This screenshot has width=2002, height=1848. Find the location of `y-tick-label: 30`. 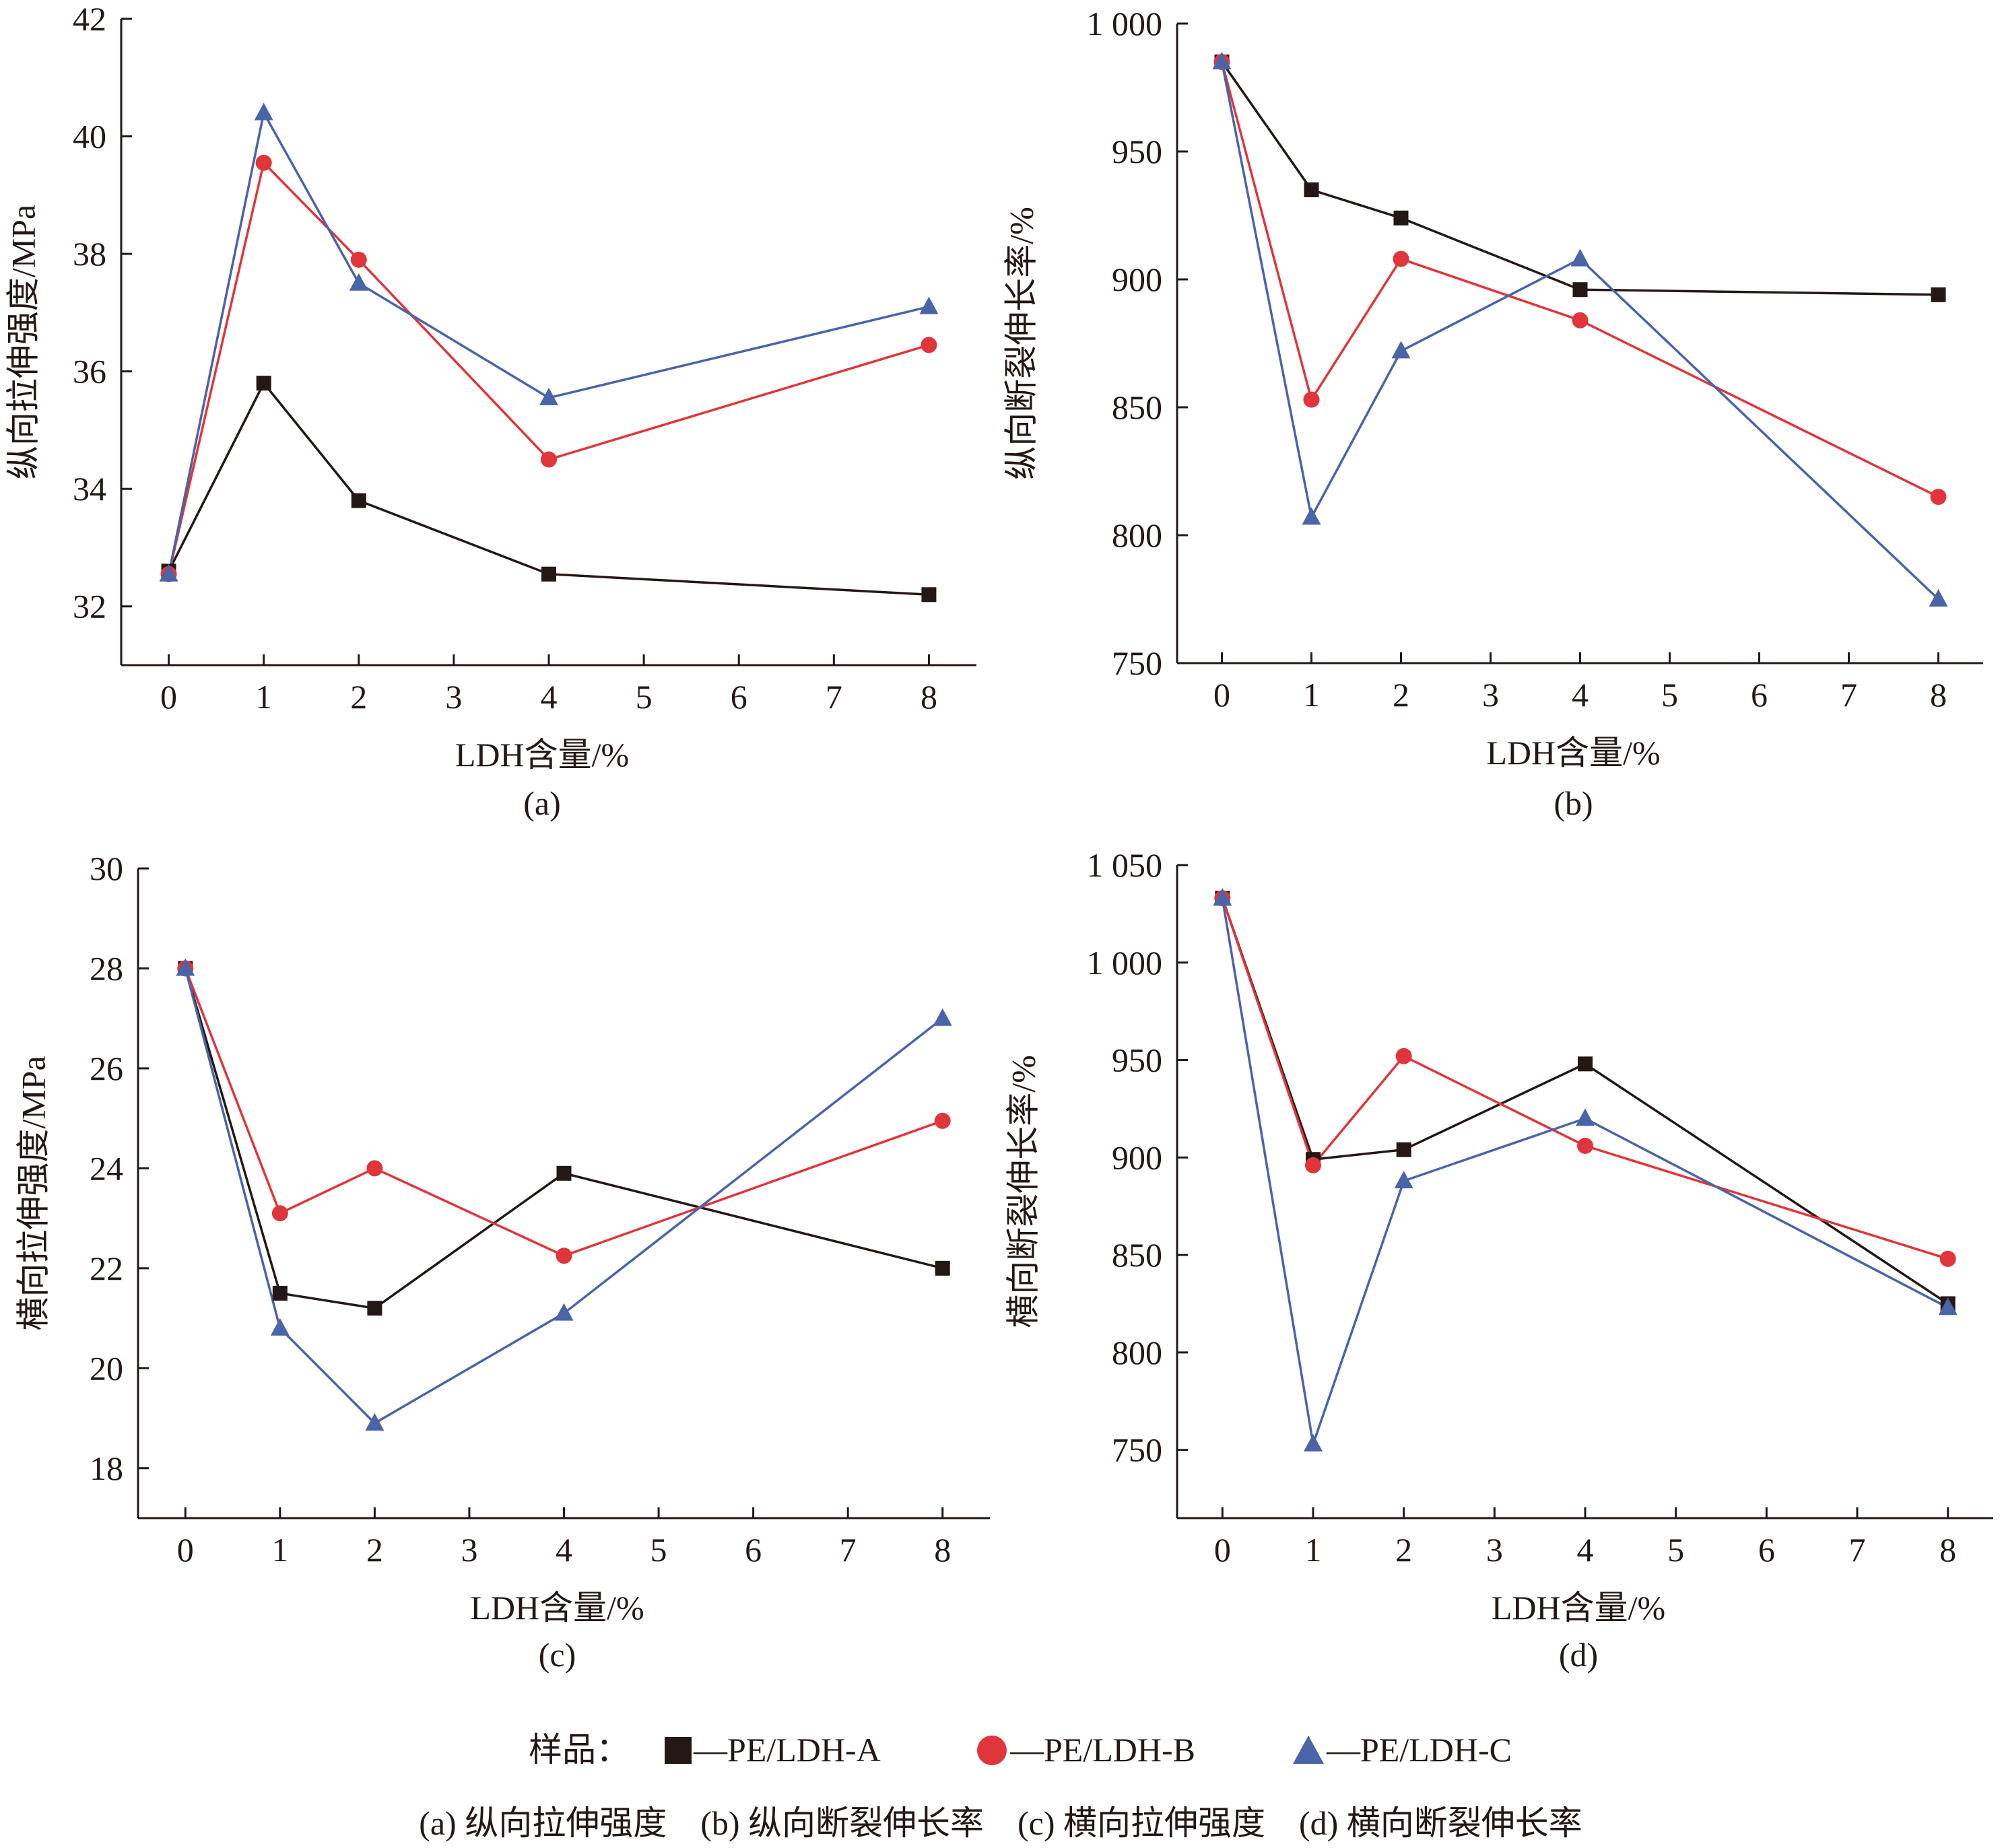

y-tick-label: 30 is located at coordinates (106, 869).